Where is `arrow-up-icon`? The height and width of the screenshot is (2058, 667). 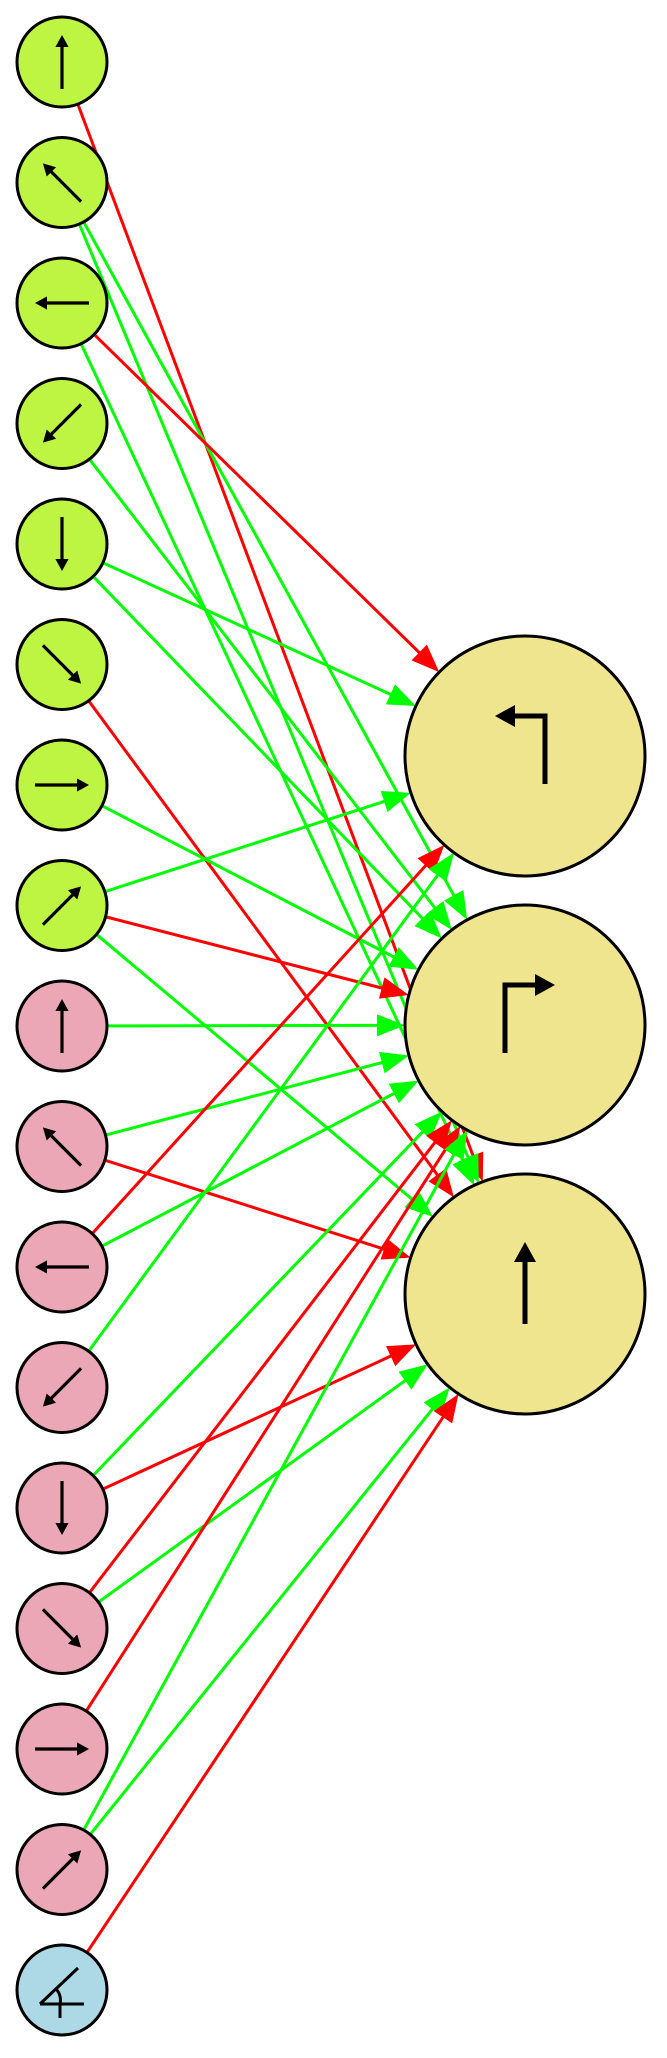
arrow-up-icon is located at coordinates (62, 62).